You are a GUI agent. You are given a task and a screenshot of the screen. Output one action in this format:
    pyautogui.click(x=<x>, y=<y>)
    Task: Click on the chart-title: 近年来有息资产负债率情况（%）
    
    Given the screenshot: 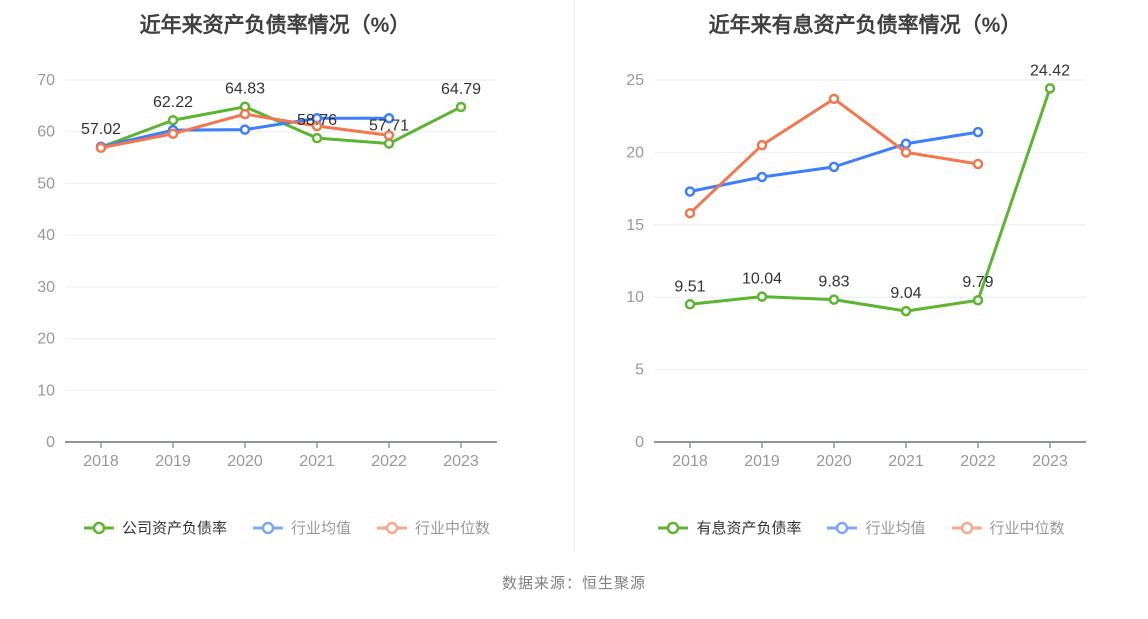 What is the action you would take?
    pyautogui.click(x=865, y=25)
    